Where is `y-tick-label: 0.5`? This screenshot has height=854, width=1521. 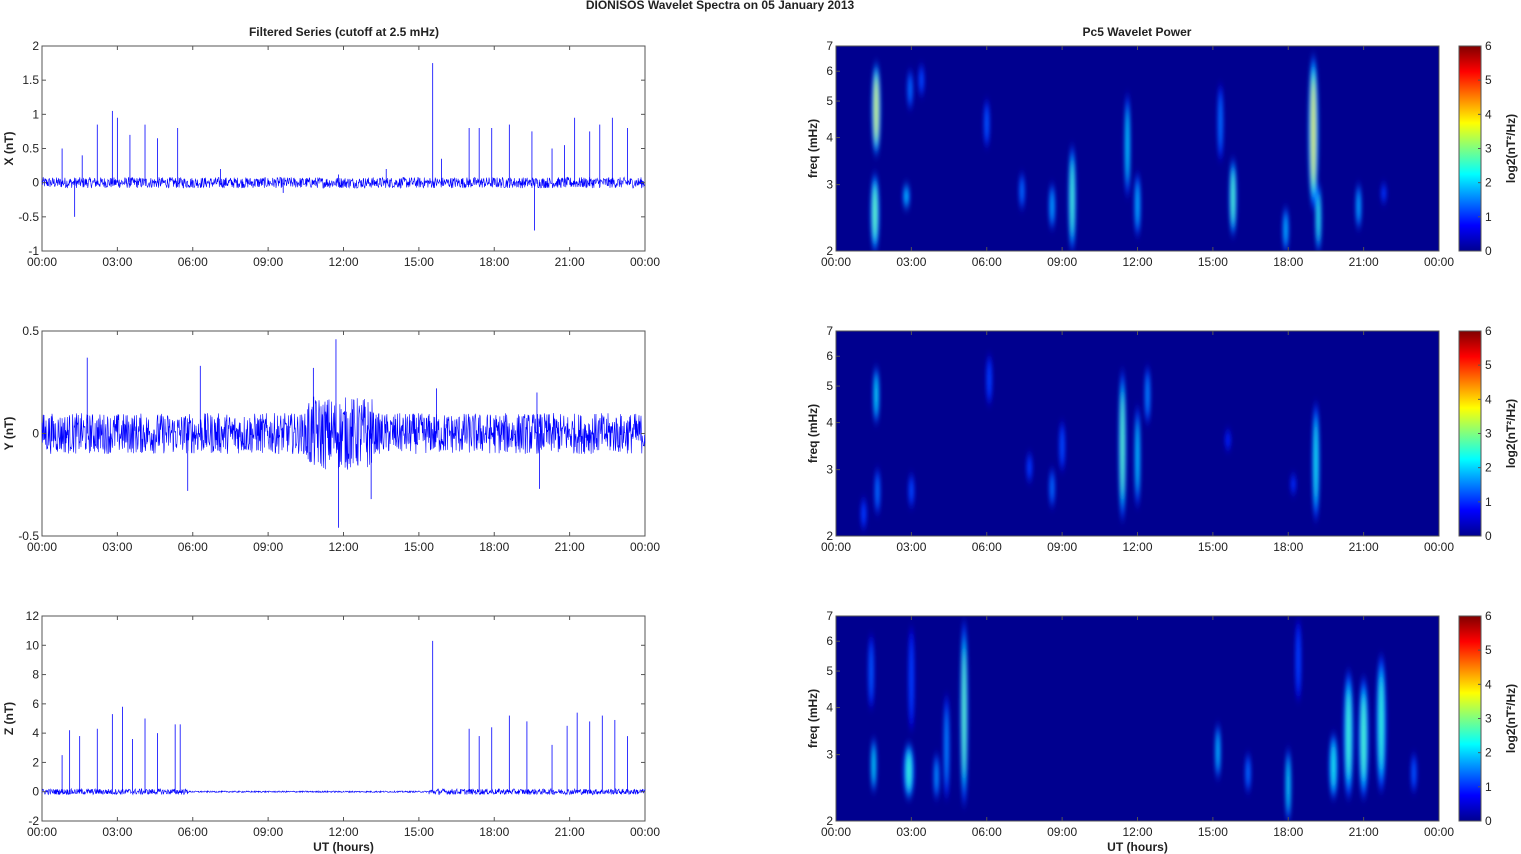 y-tick-label: 0.5 is located at coordinates (30, 149).